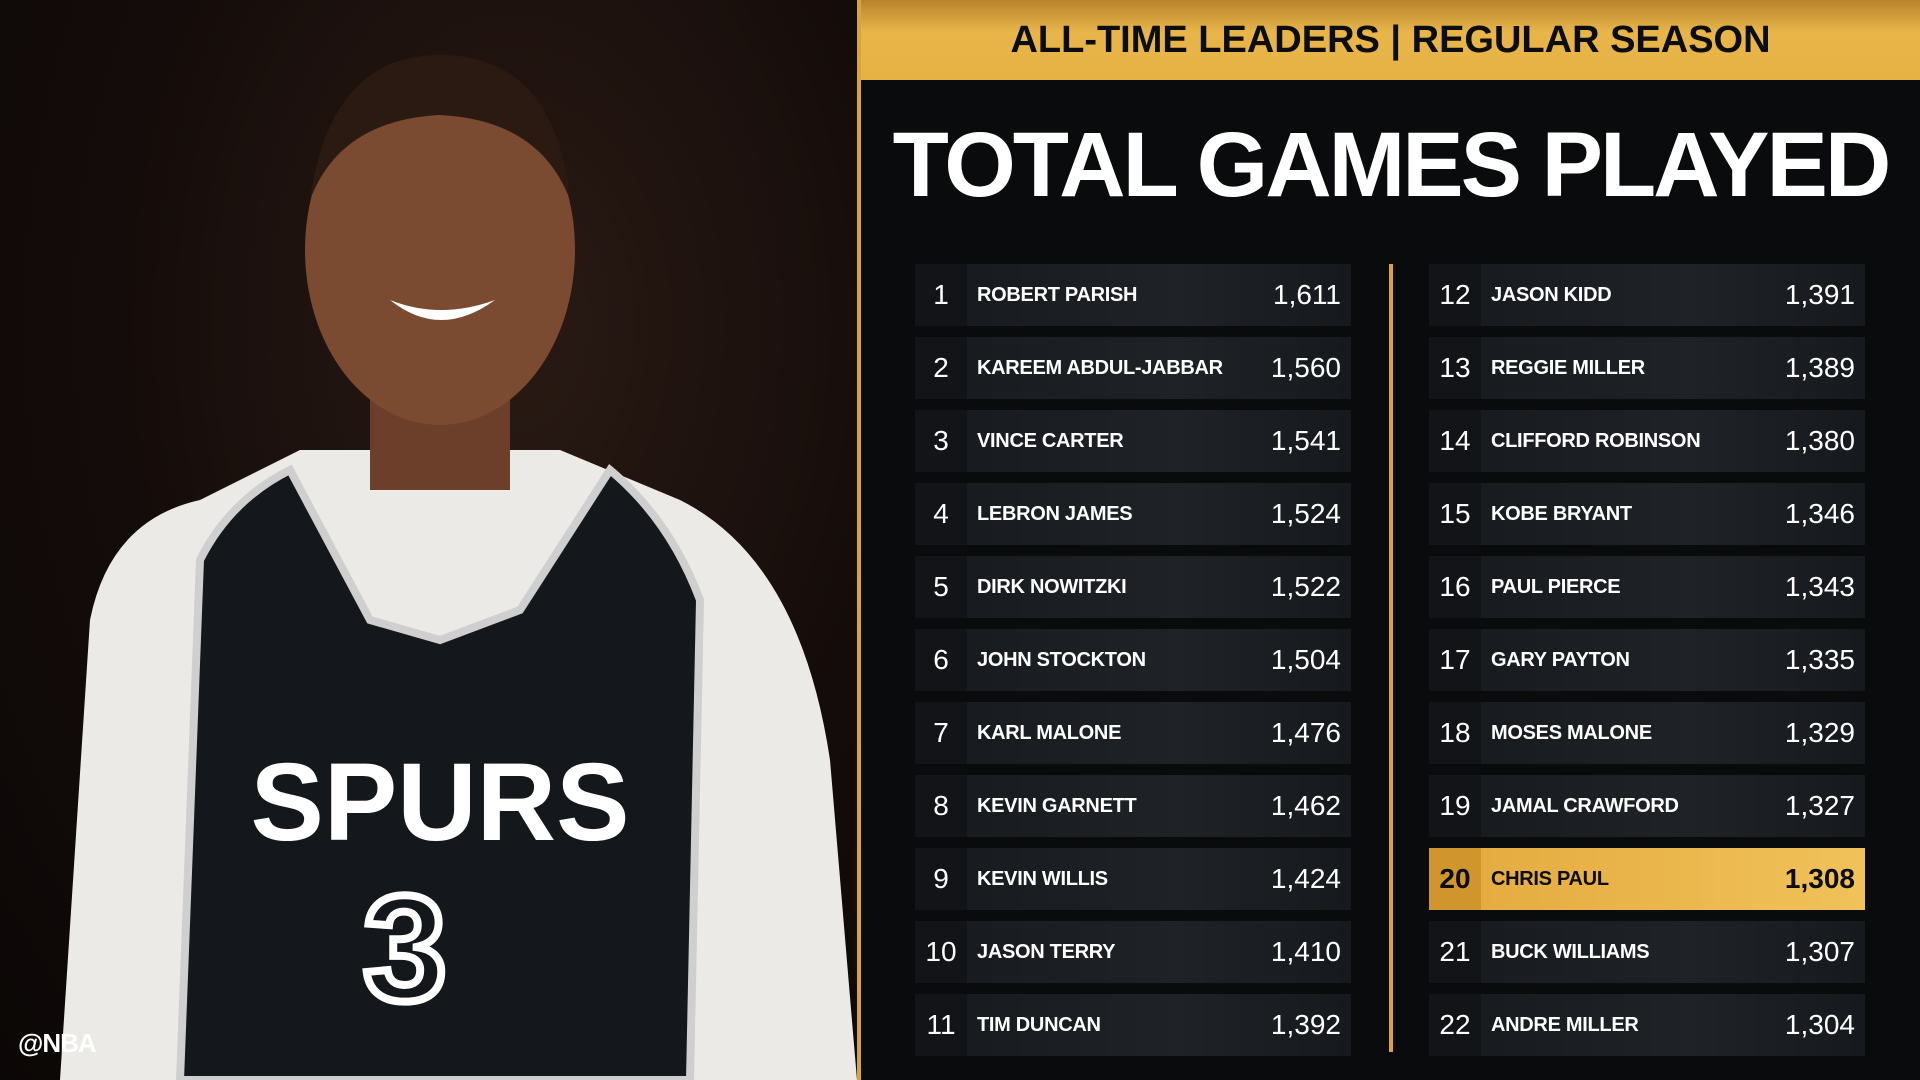 Image resolution: width=1920 pixels, height=1080 pixels. I want to click on games-value: 1,524, so click(1305, 513).